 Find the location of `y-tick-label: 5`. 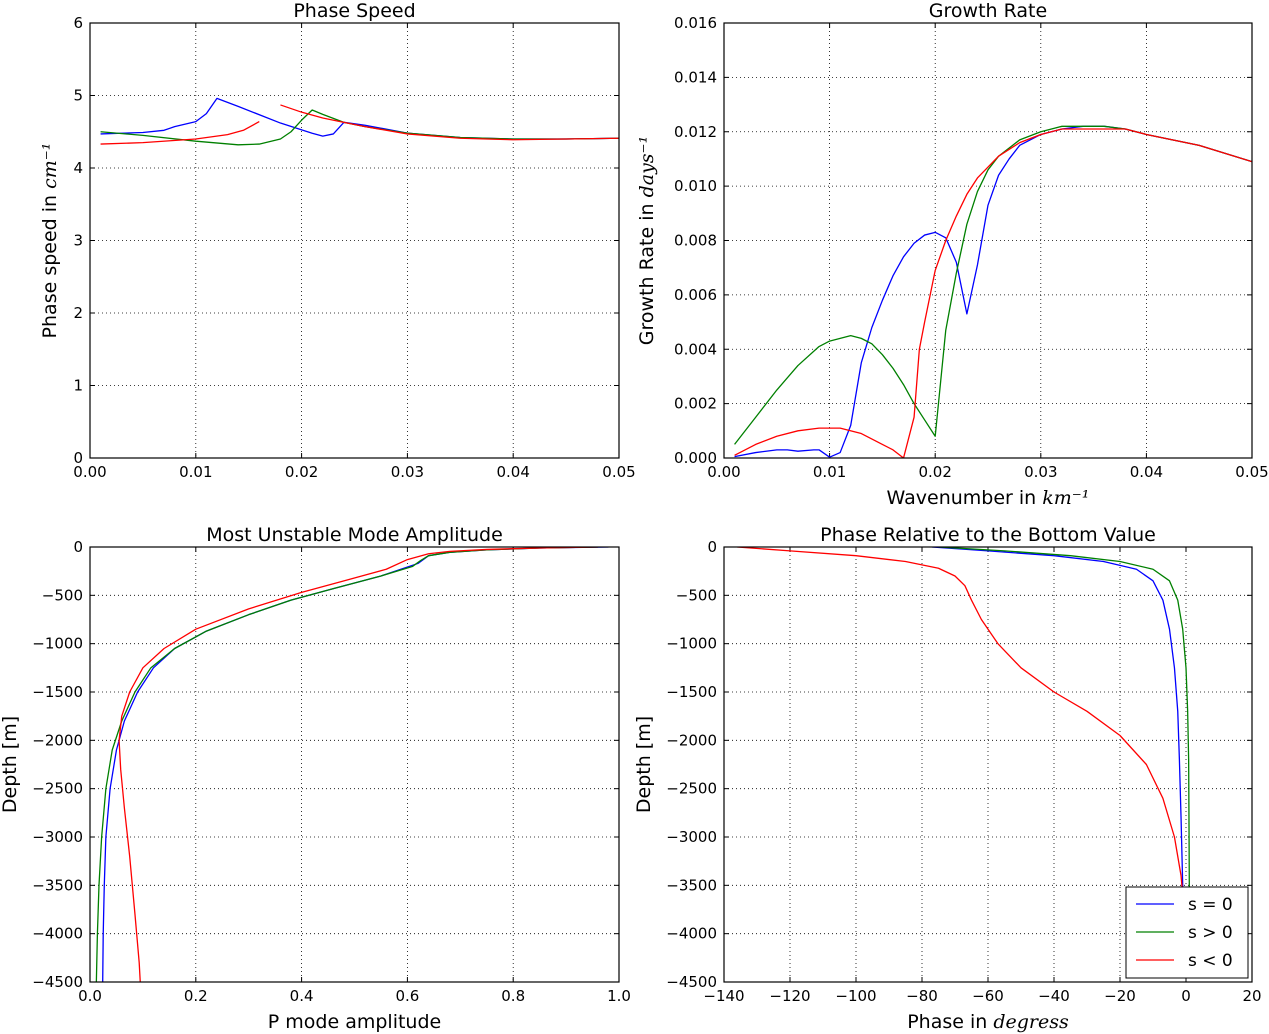

y-tick-label: 5 is located at coordinates (78, 96).